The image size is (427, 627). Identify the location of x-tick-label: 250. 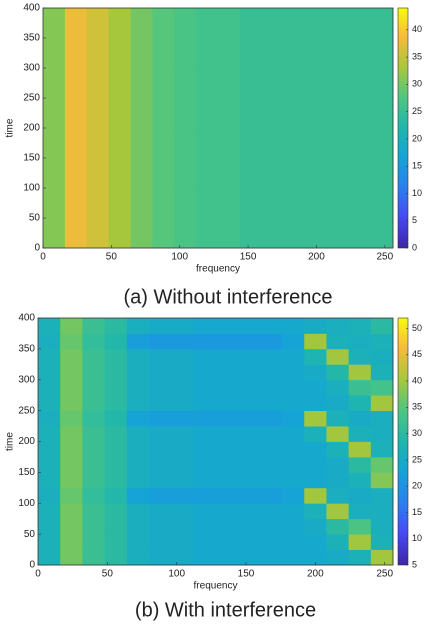
(384, 574).